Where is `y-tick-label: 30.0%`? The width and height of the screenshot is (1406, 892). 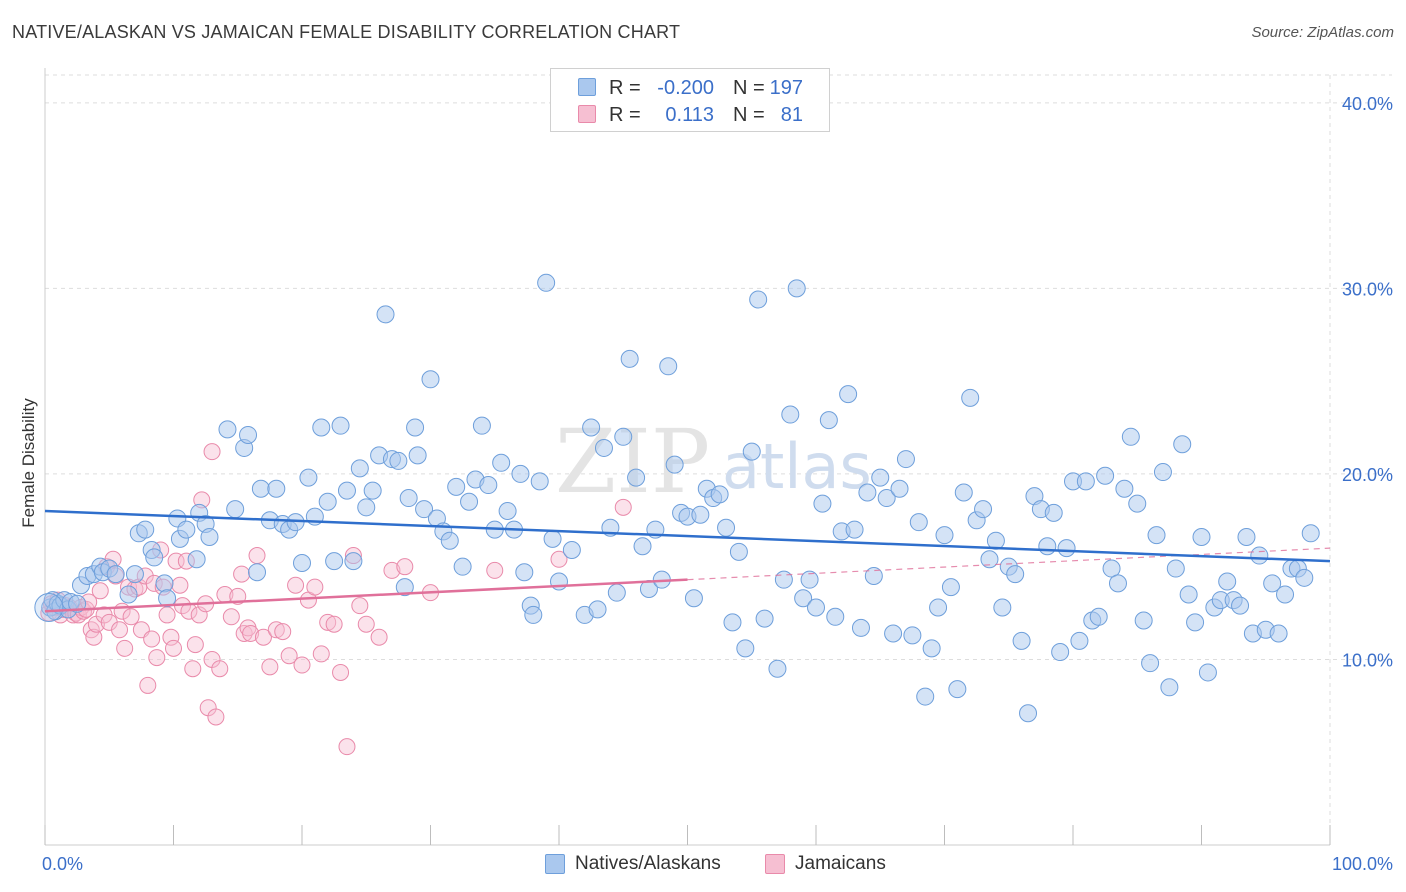
y-tick-label: 30.0% is located at coordinates (1367, 289).